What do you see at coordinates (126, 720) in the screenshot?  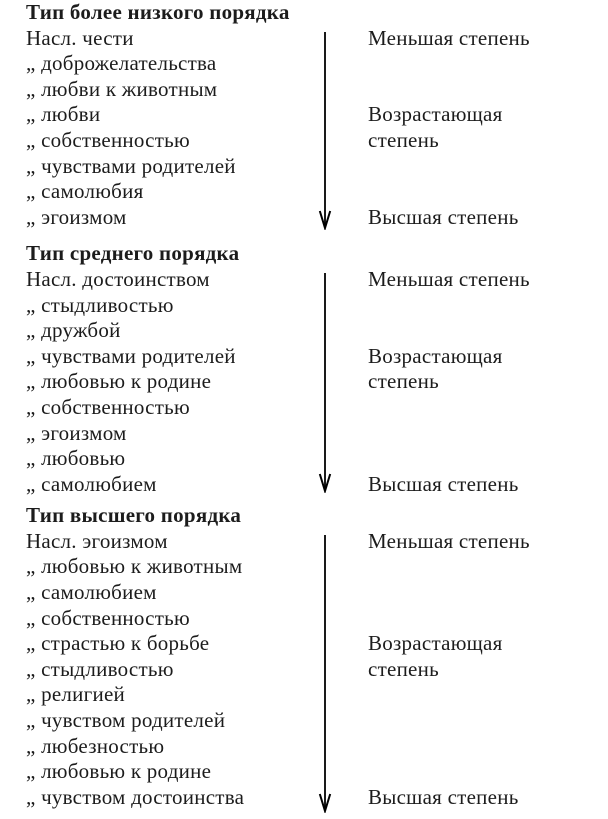 I see `list-item: „ чувством родителей` at bounding box center [126, 720].